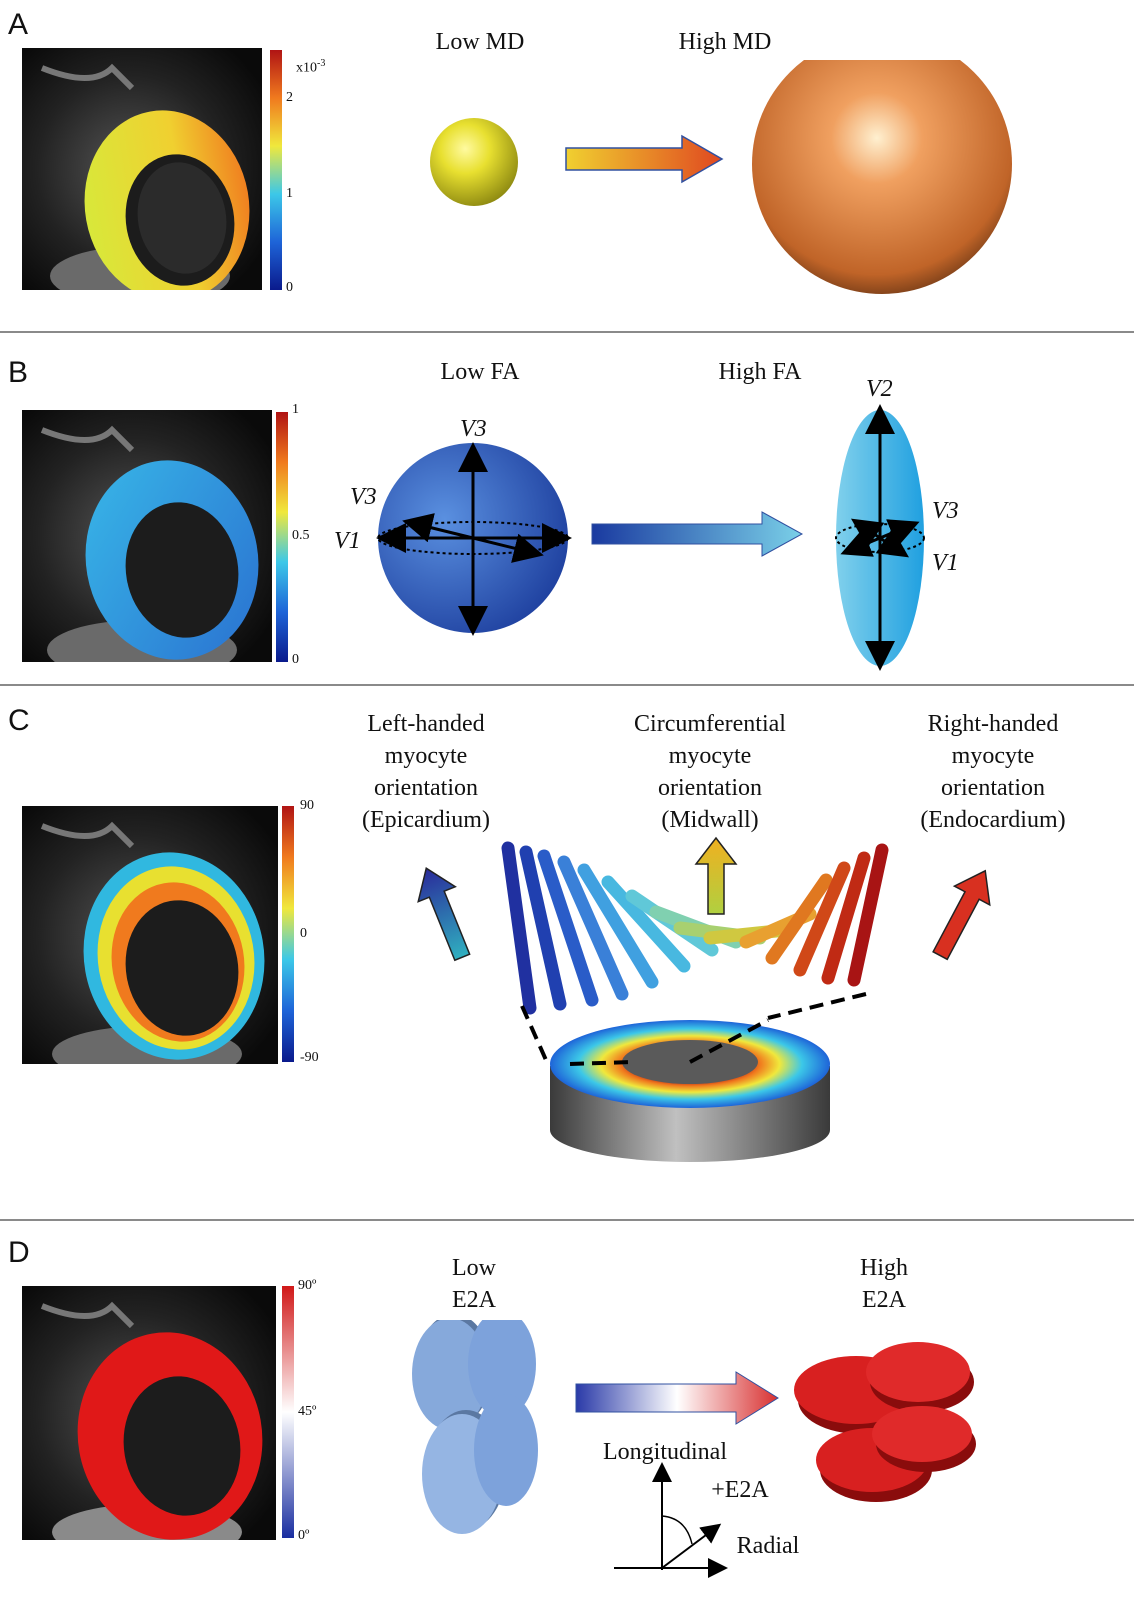  What do you see at coordinates (480, 372) in the screenshot?
I see `low-fa-caption: Low FA` at bounding box center [480, 372].